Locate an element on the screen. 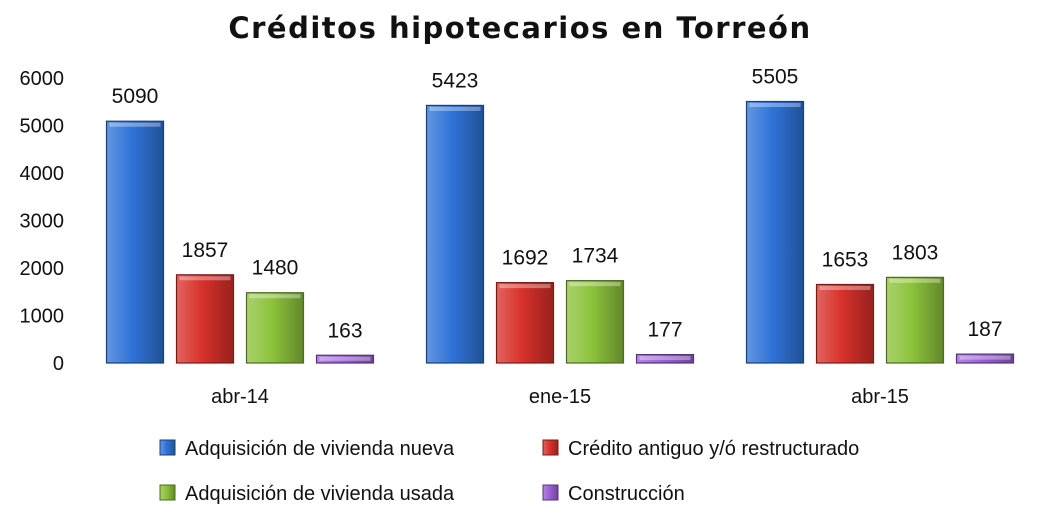 This screenshot has height=517, width=1040. y-tick-label: 0 is located at coordinates (58, 364).